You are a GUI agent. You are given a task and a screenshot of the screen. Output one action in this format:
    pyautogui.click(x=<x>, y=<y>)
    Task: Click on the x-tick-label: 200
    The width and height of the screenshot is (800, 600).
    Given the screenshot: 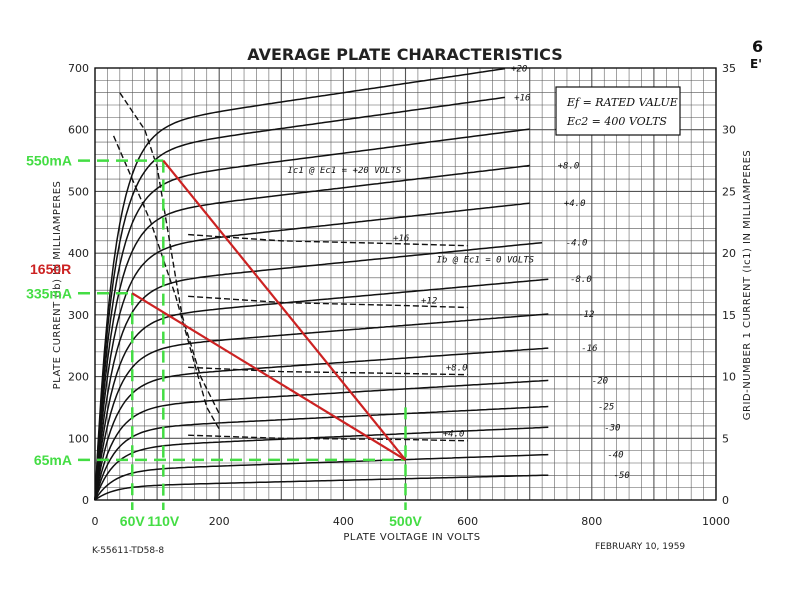 What is the action you would take?
    pyautogui.click(x=219, y=521)
    